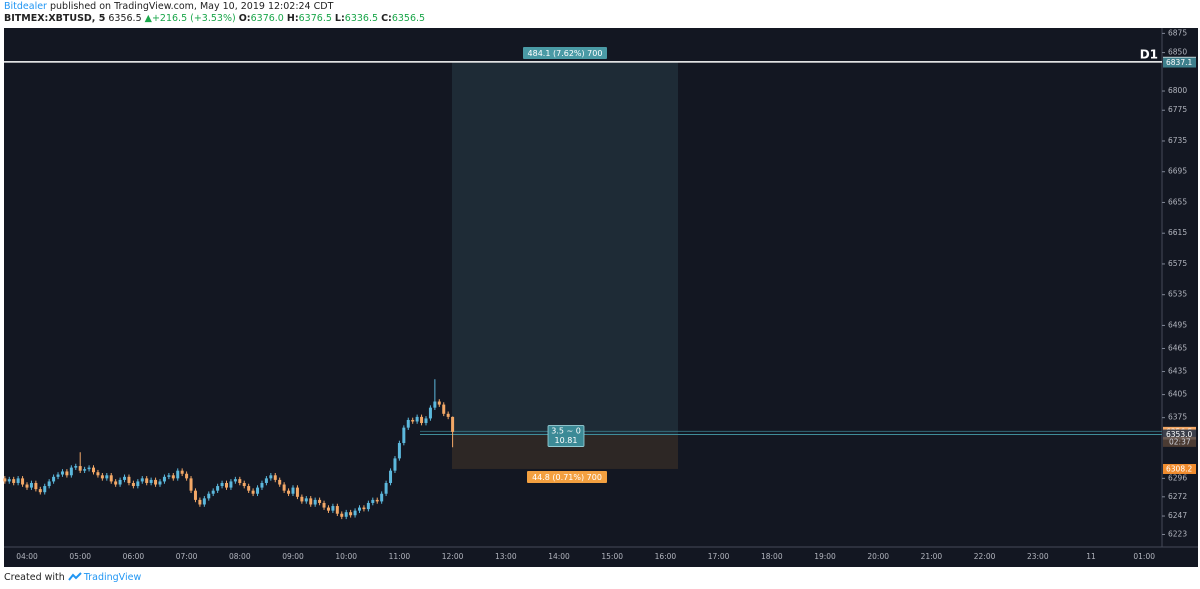 The width and height of the screenshot is (1200, 589). I want to click on y-tick-label: 6495, so click(1177, 324).